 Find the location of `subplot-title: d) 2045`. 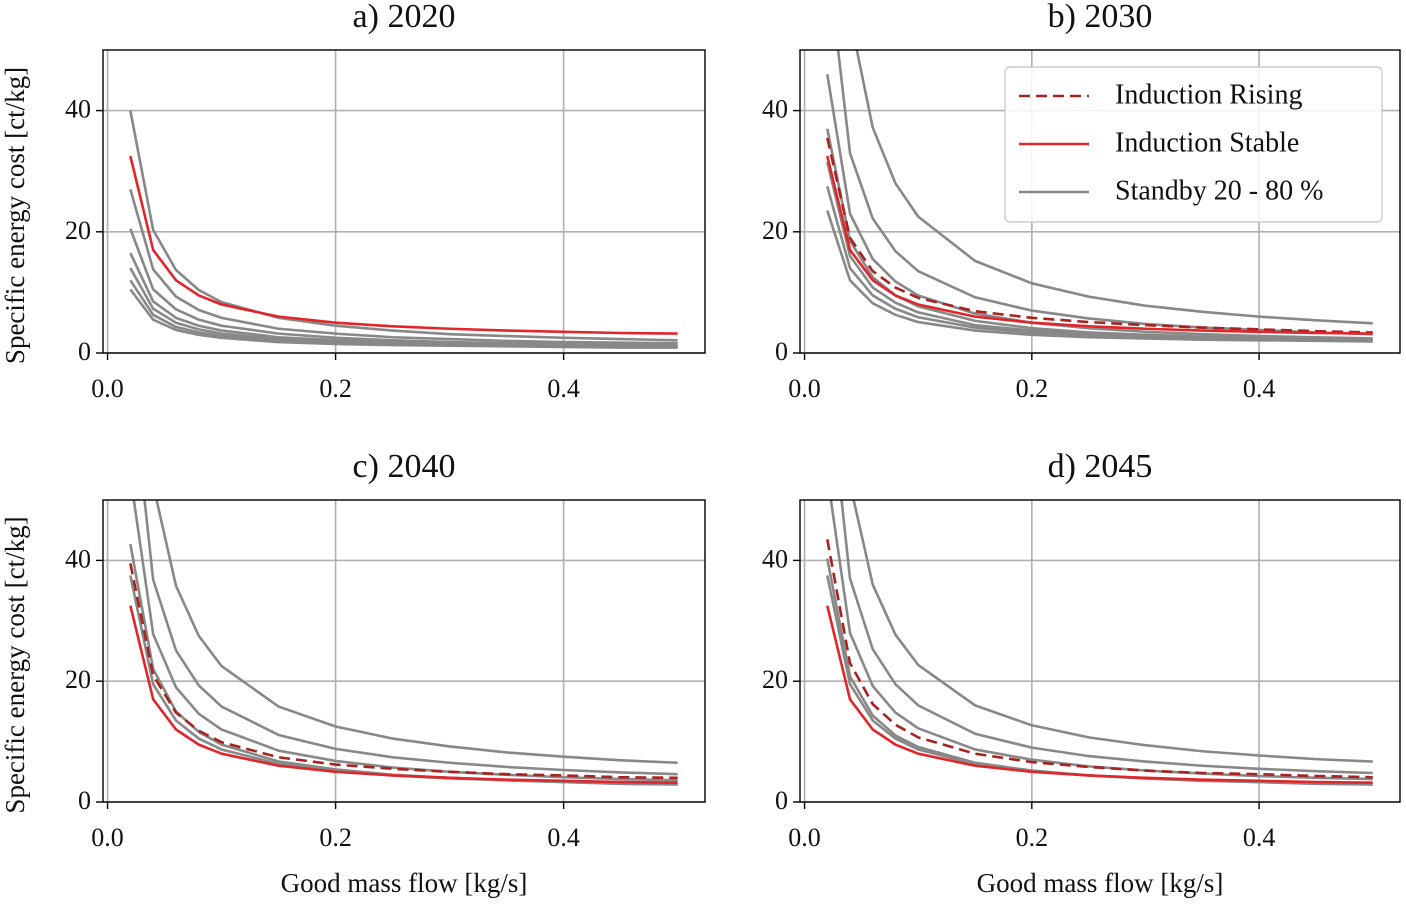

subplot-title: d) 2045 is located at coordinates (1100, 466).